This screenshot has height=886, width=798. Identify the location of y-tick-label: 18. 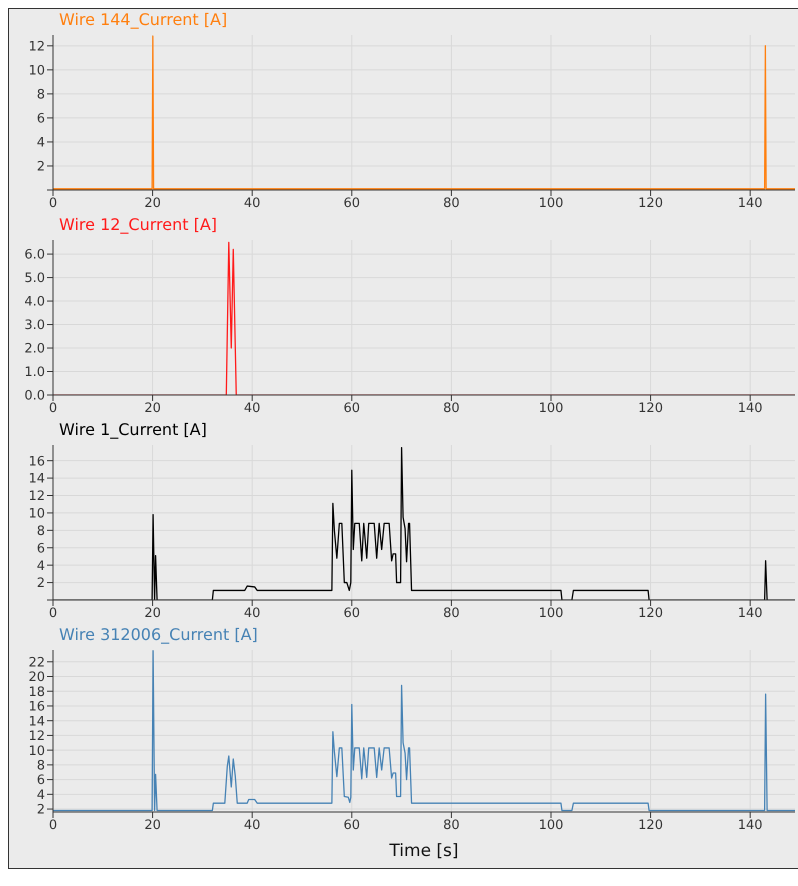
(36, 692).